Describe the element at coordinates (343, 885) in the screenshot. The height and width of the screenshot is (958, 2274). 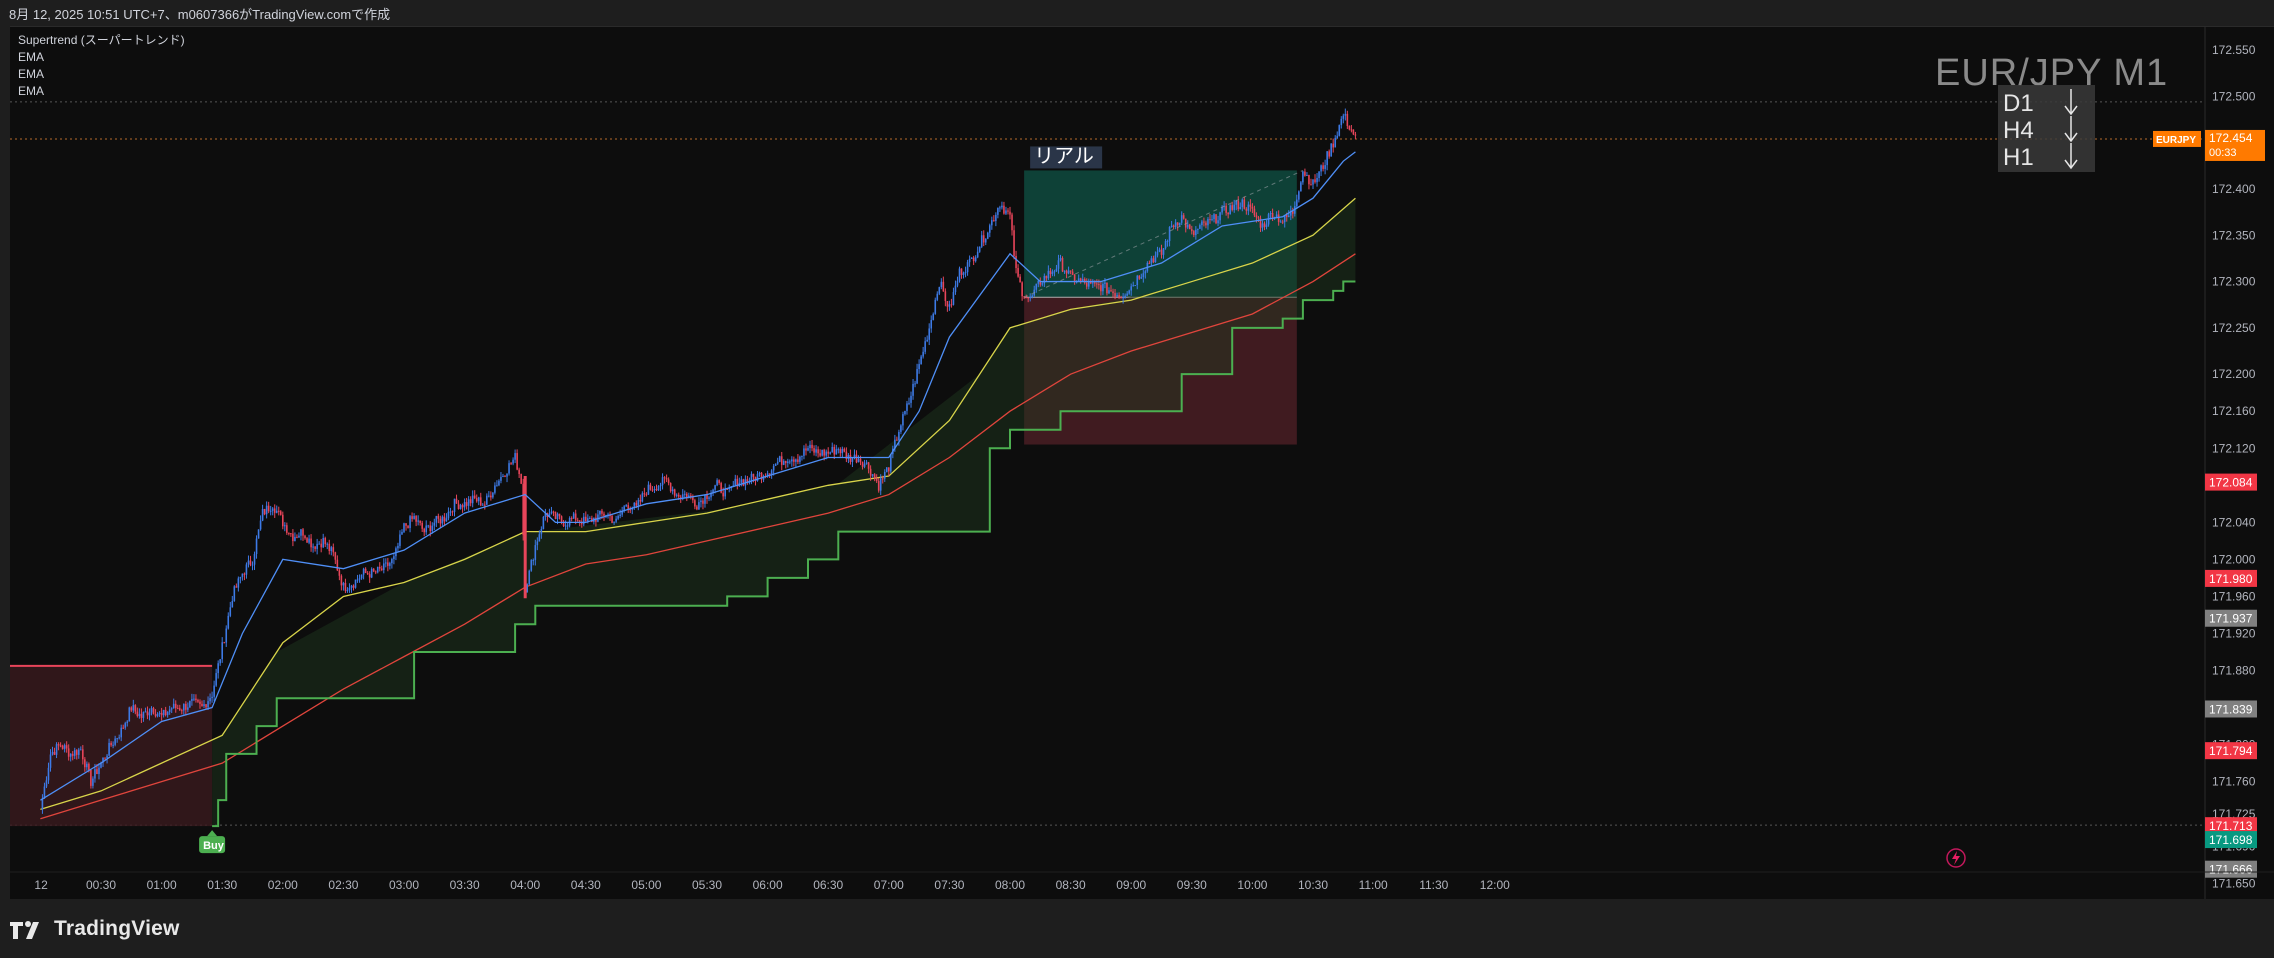
I see `time-axis-label: 02:30` at that location.